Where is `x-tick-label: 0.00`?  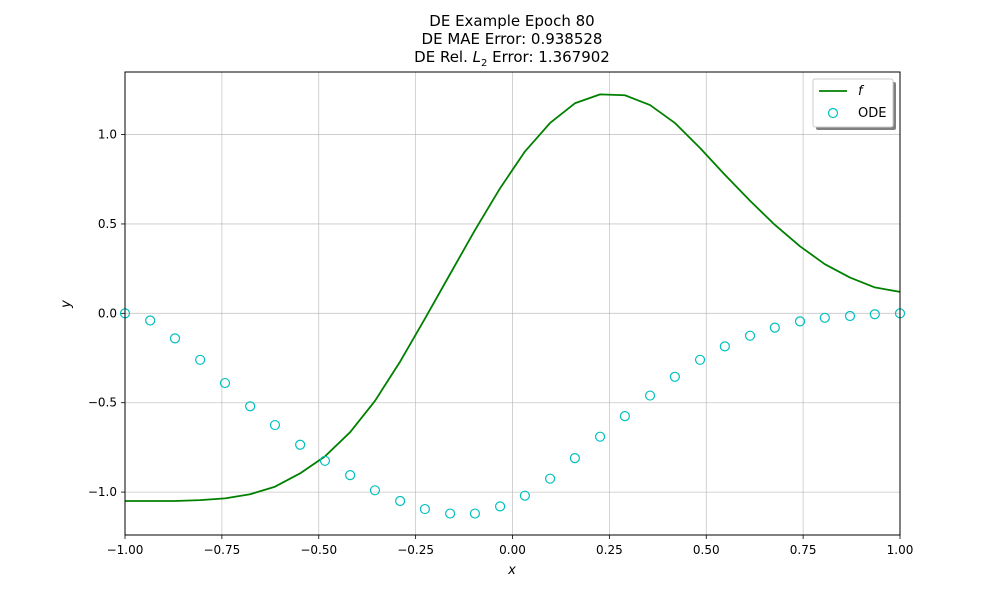 x-tick-label: 0.00 is located at coordinates (512, 550).